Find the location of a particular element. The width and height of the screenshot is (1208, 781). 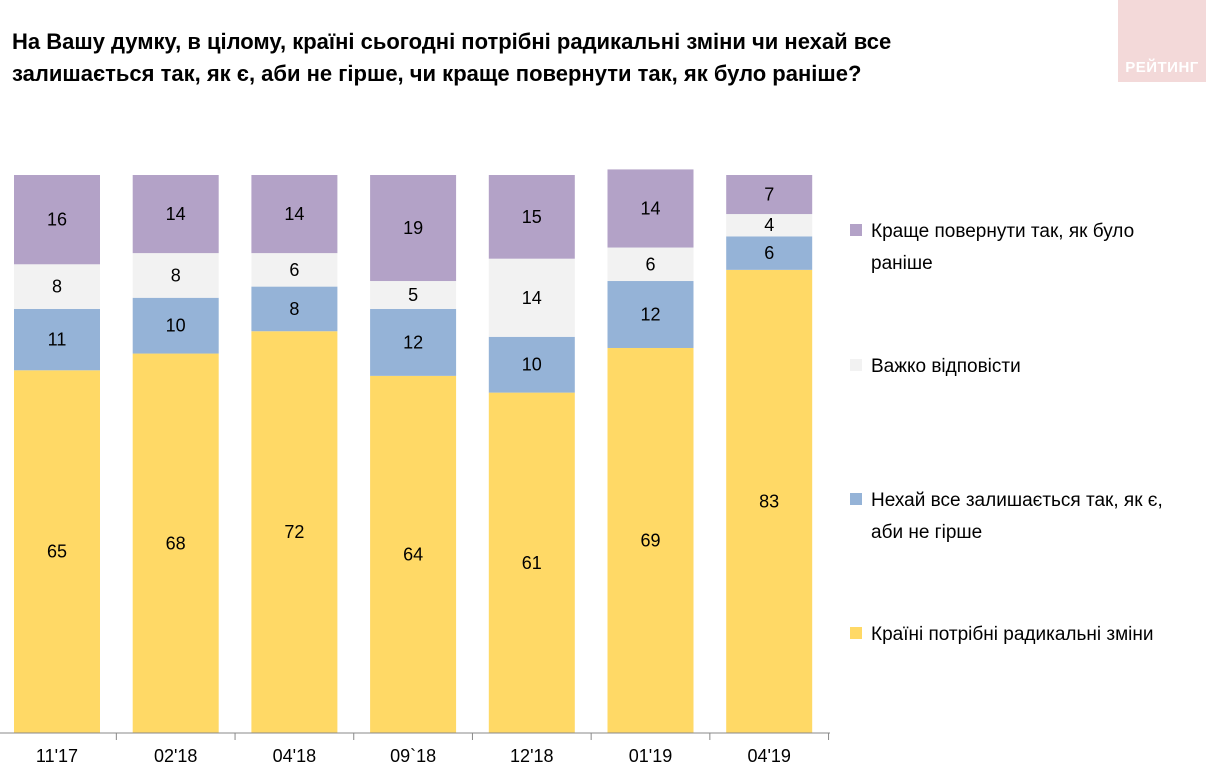

x-tick-label: 11'17 is located at coordinates (57, 756).